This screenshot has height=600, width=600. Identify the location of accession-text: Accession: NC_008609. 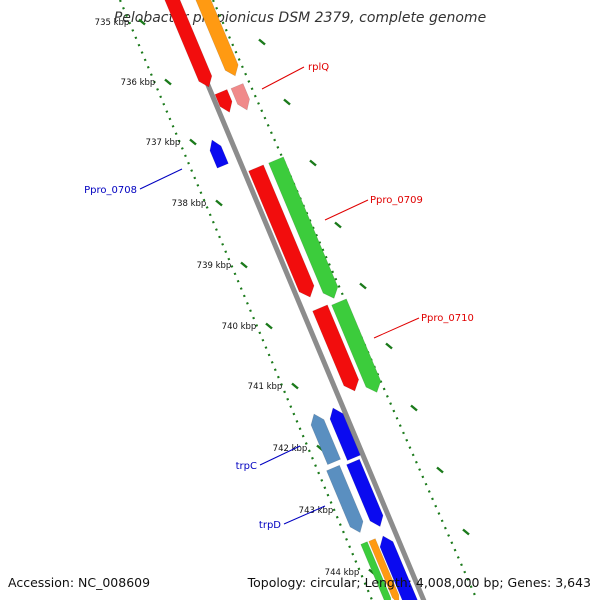
(79, 582).